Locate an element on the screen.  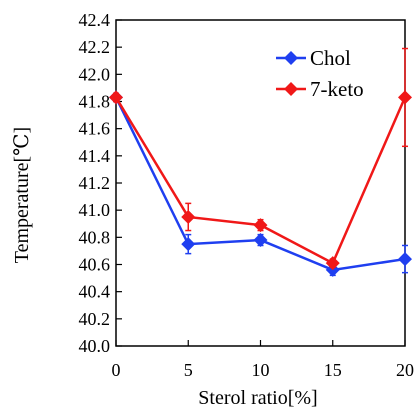
y-tick-label: 42.4 is located at coordinates (95, 20).